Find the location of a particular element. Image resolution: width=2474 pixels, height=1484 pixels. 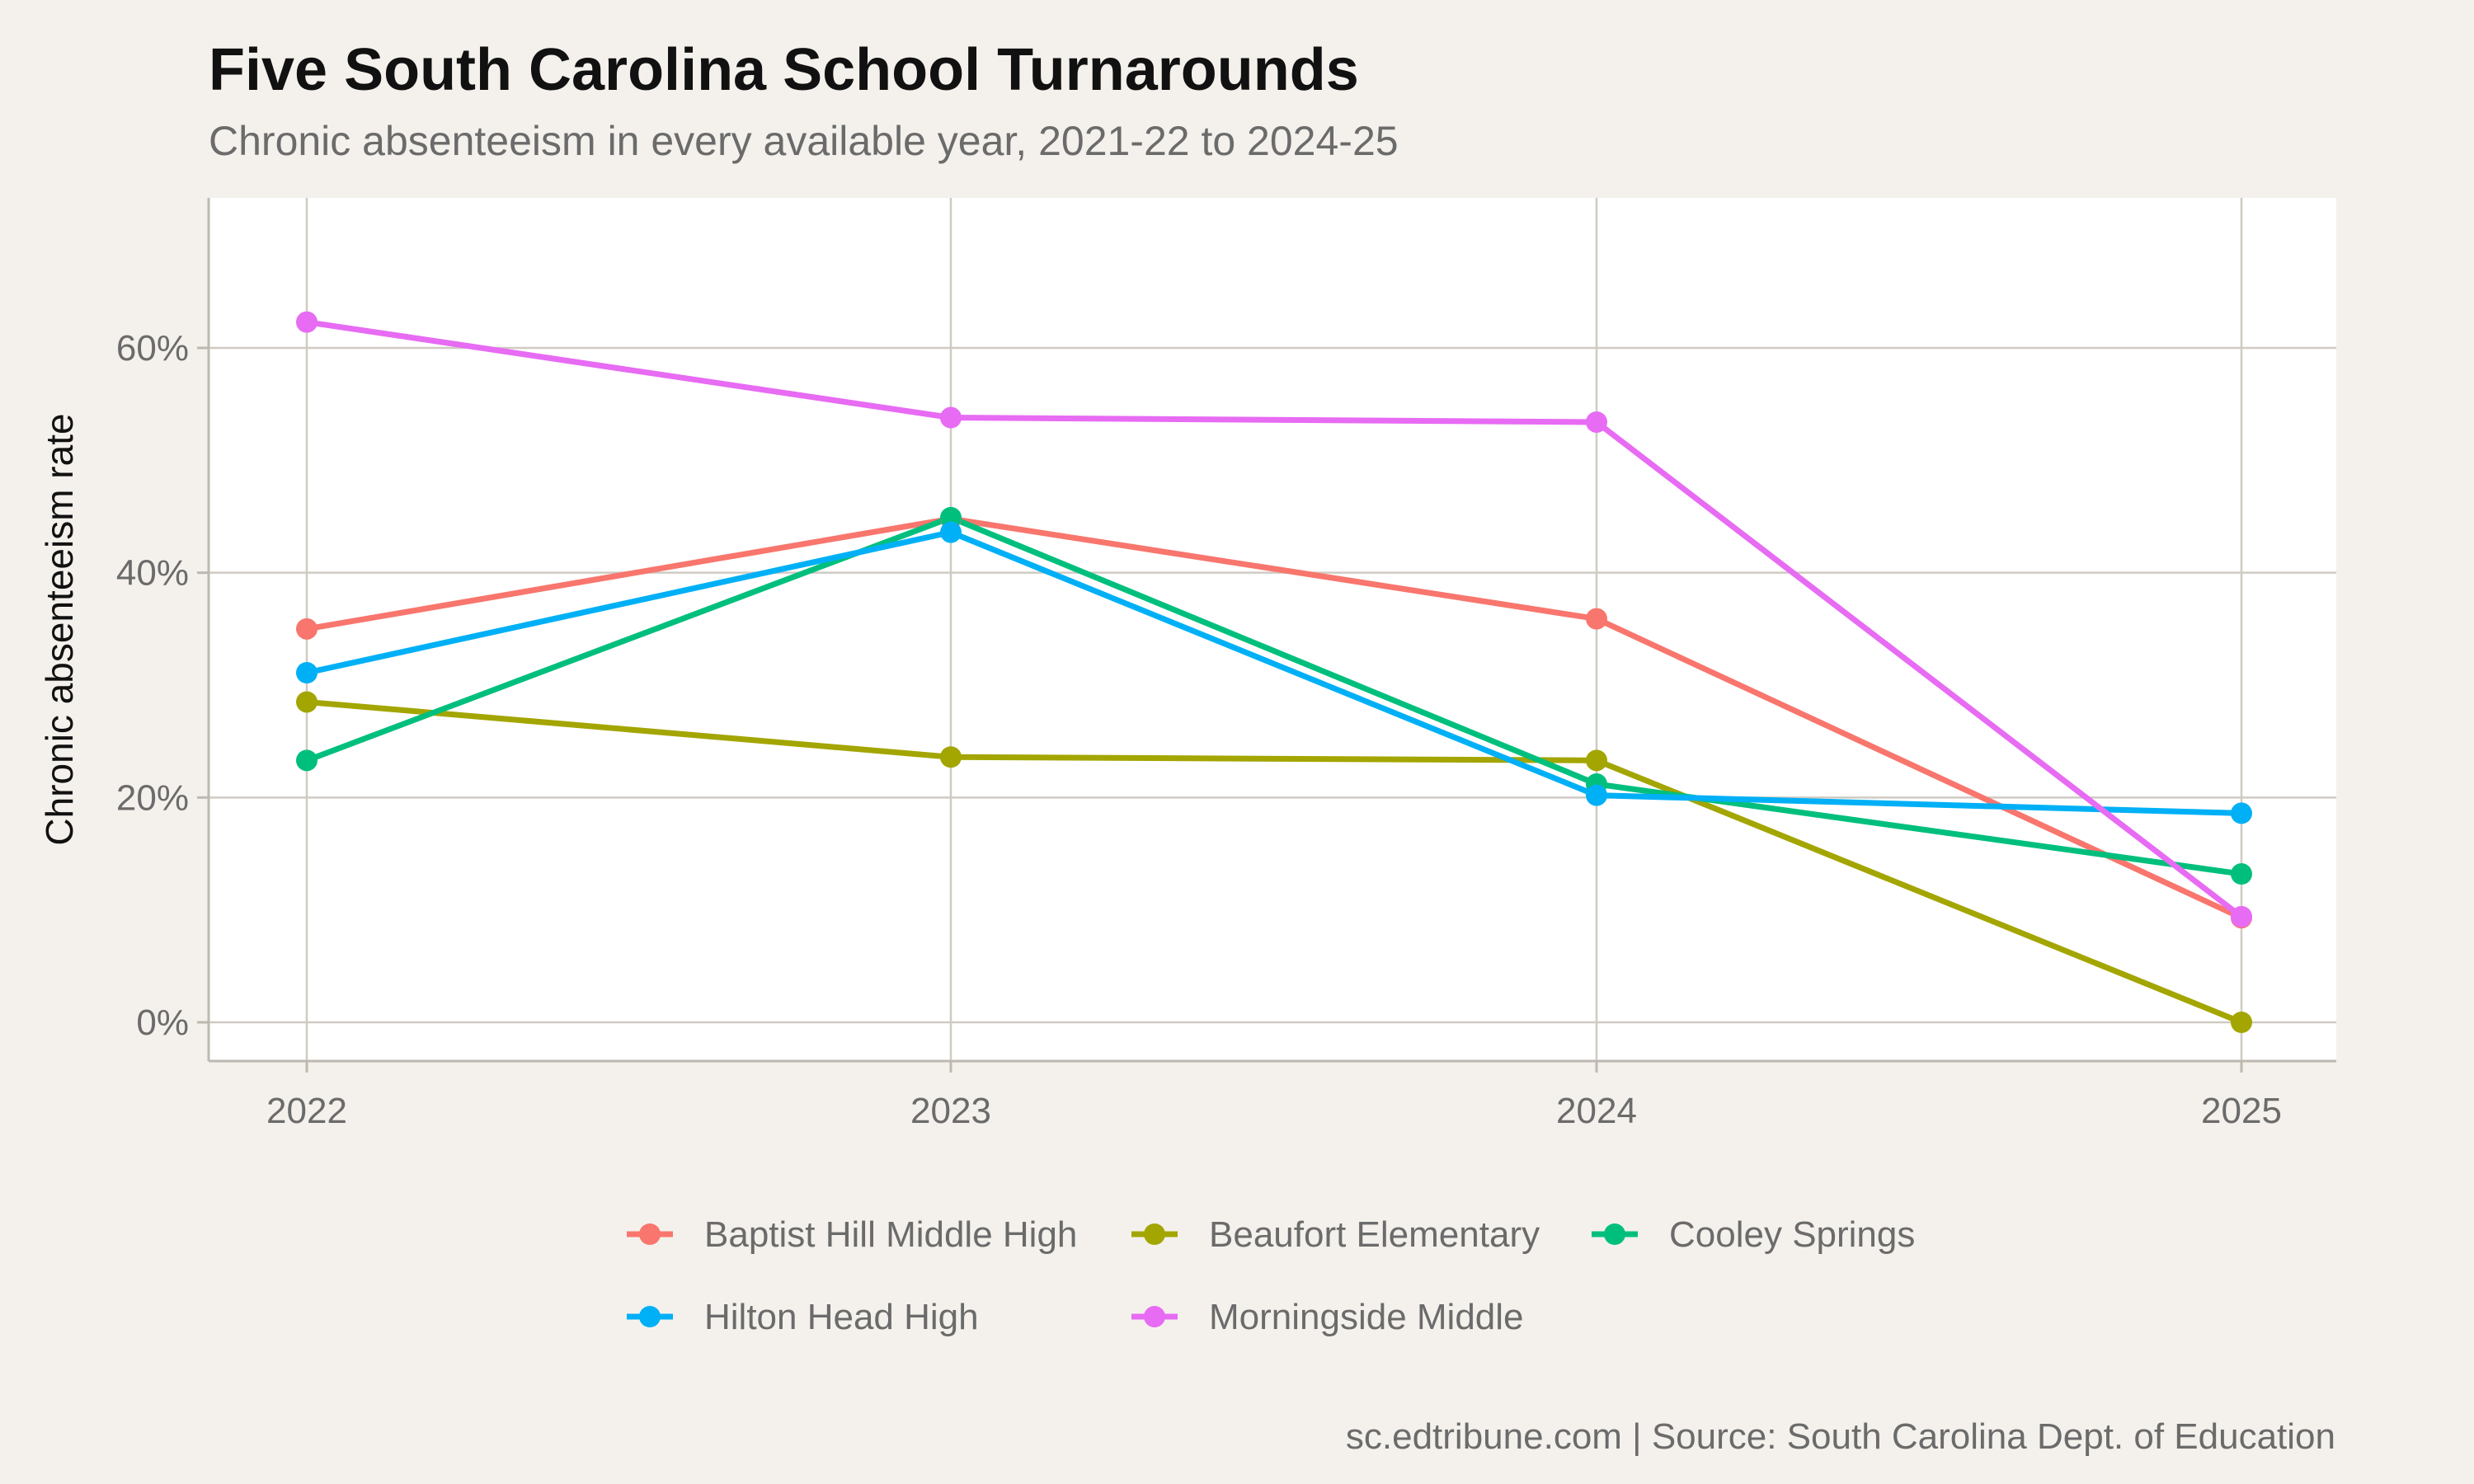

chart-title: Five South Carolina School Turnarounds is located at coordinates (784, 70).